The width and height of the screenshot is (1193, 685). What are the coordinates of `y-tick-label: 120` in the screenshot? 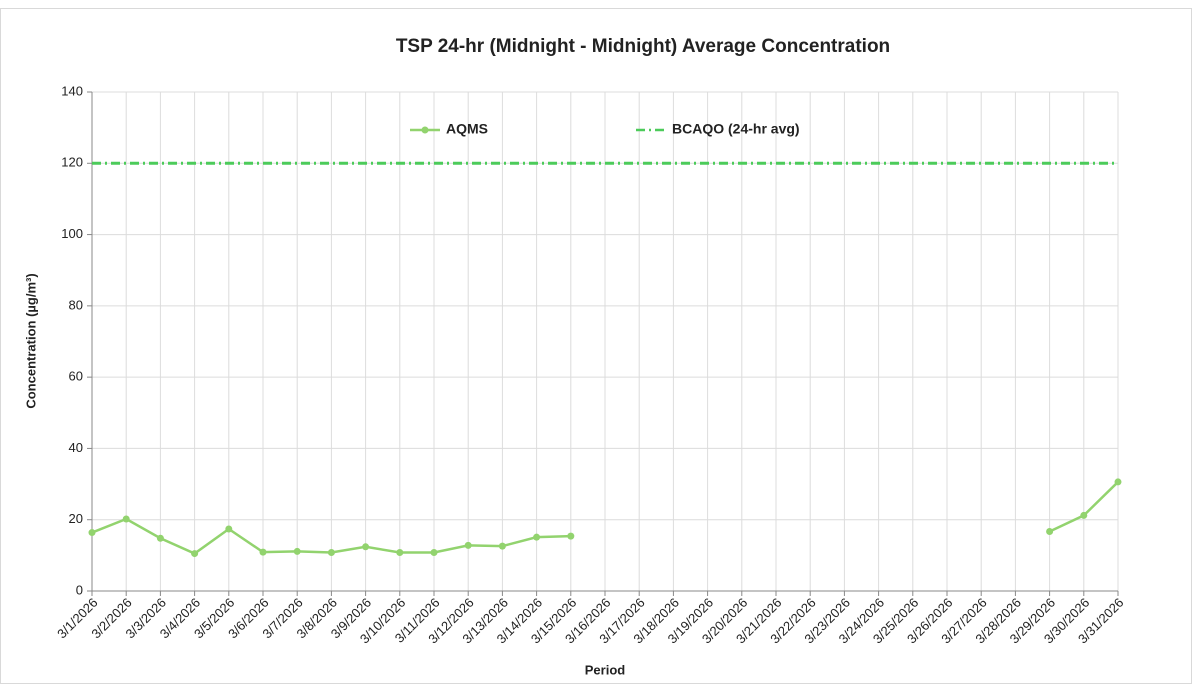 It's located at (72, 162).